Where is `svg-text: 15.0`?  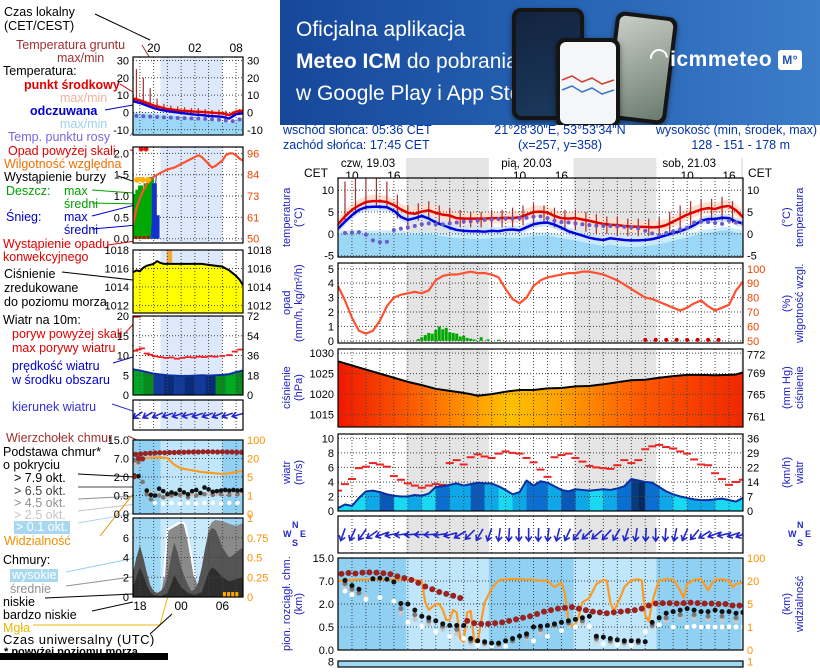
svg-text: 15.0 is located at coordinates (323, 559).